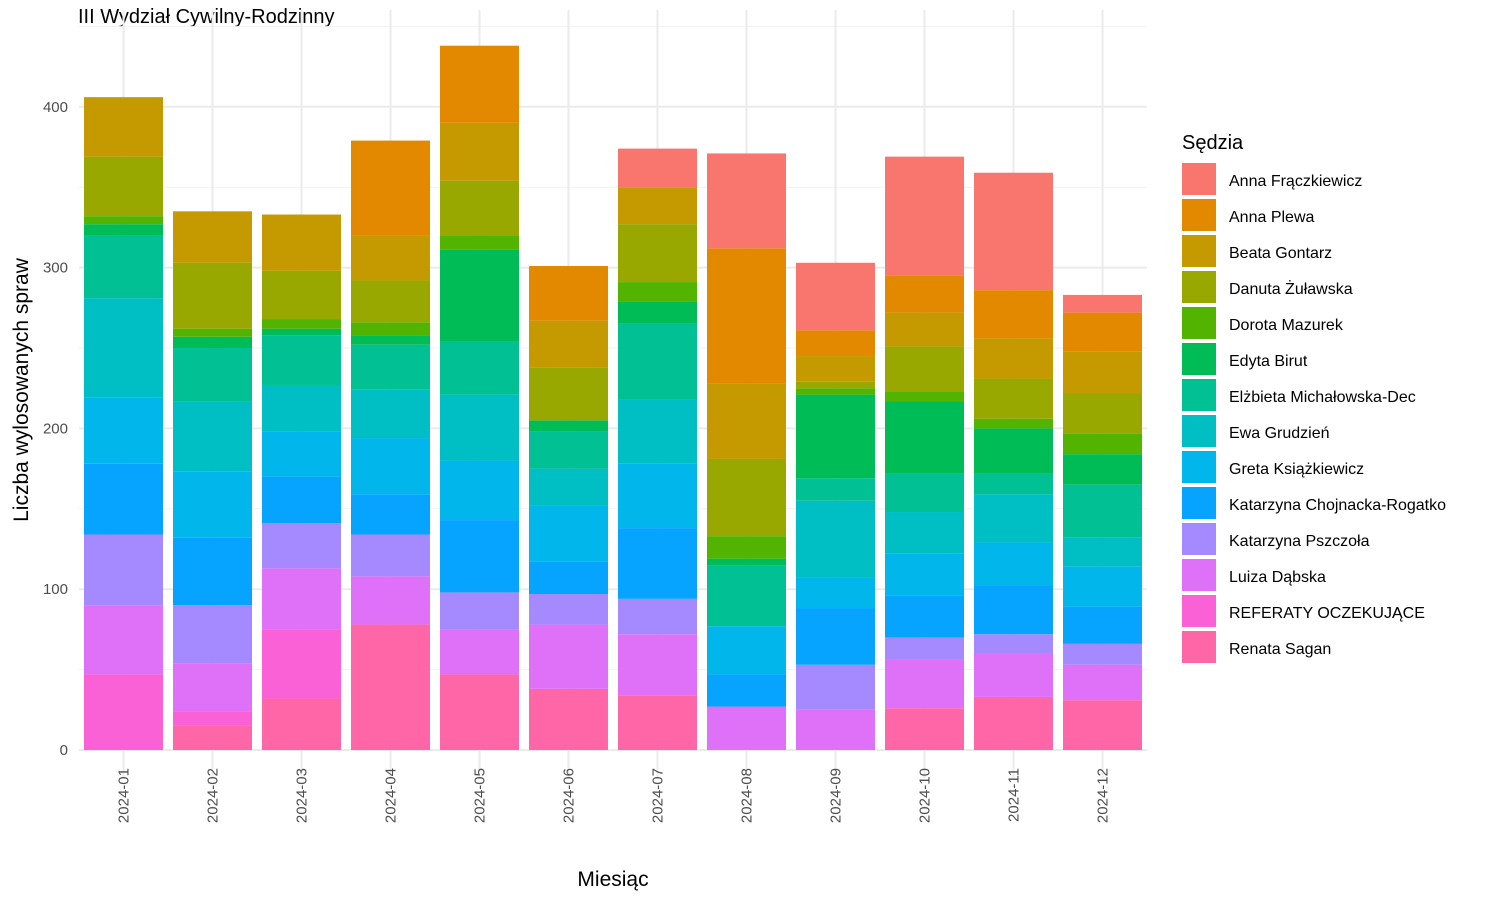  I want to click on legend-label: Luiza Dąbska, so click(1277, 577).